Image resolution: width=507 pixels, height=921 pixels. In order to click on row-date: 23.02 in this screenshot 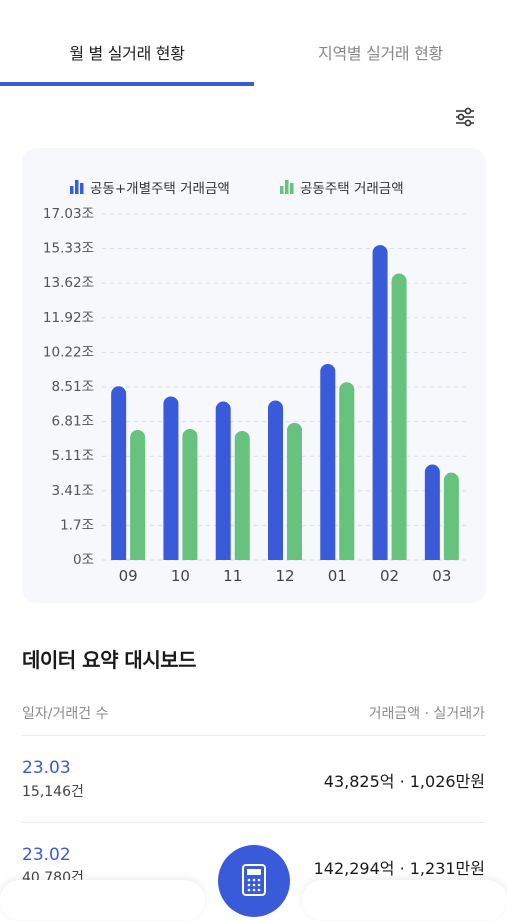, I will do `click(46, 855)`.